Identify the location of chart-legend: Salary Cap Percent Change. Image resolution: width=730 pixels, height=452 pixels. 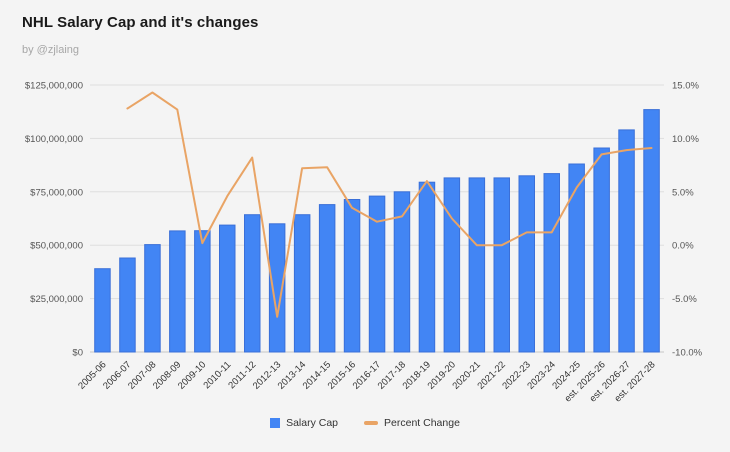
(365, 423).